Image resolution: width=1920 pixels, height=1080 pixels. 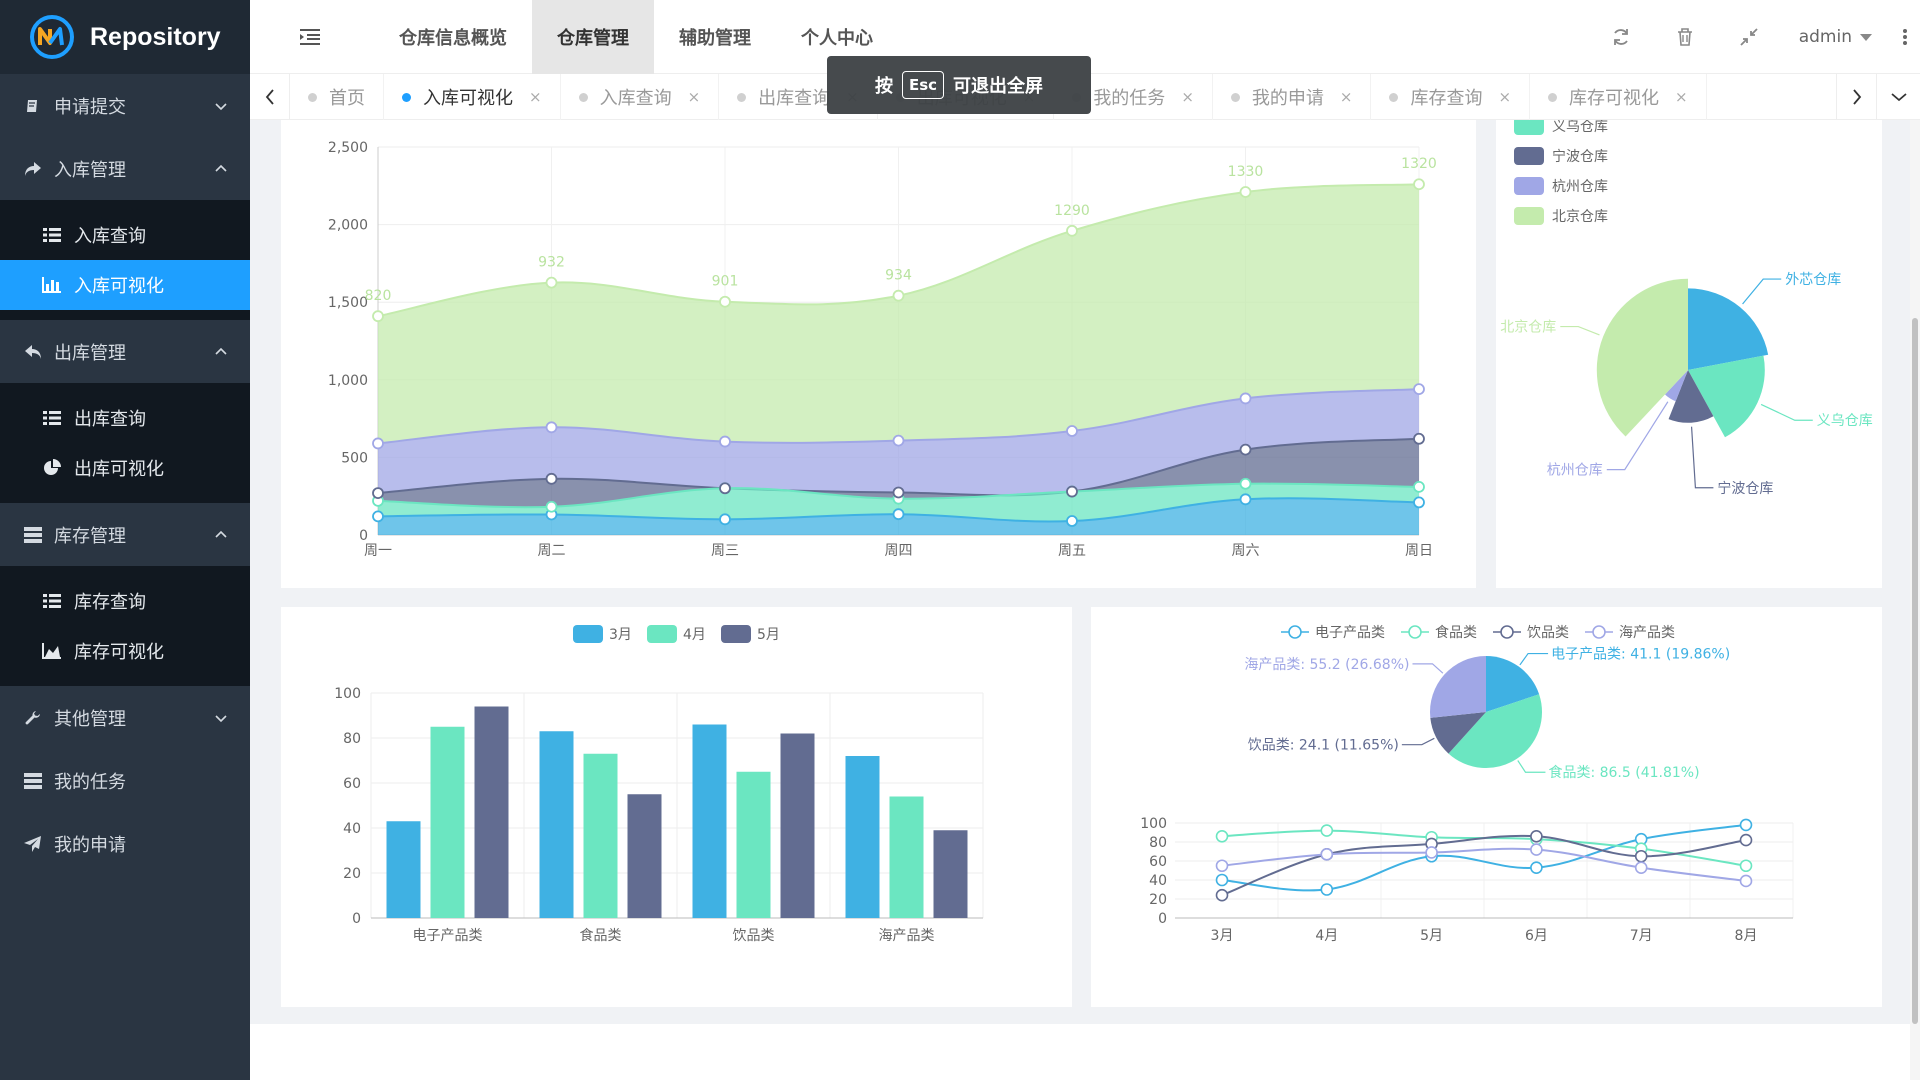 I want to click on sidebar-item-label: 库存可视化, so click(x=119, y=652).